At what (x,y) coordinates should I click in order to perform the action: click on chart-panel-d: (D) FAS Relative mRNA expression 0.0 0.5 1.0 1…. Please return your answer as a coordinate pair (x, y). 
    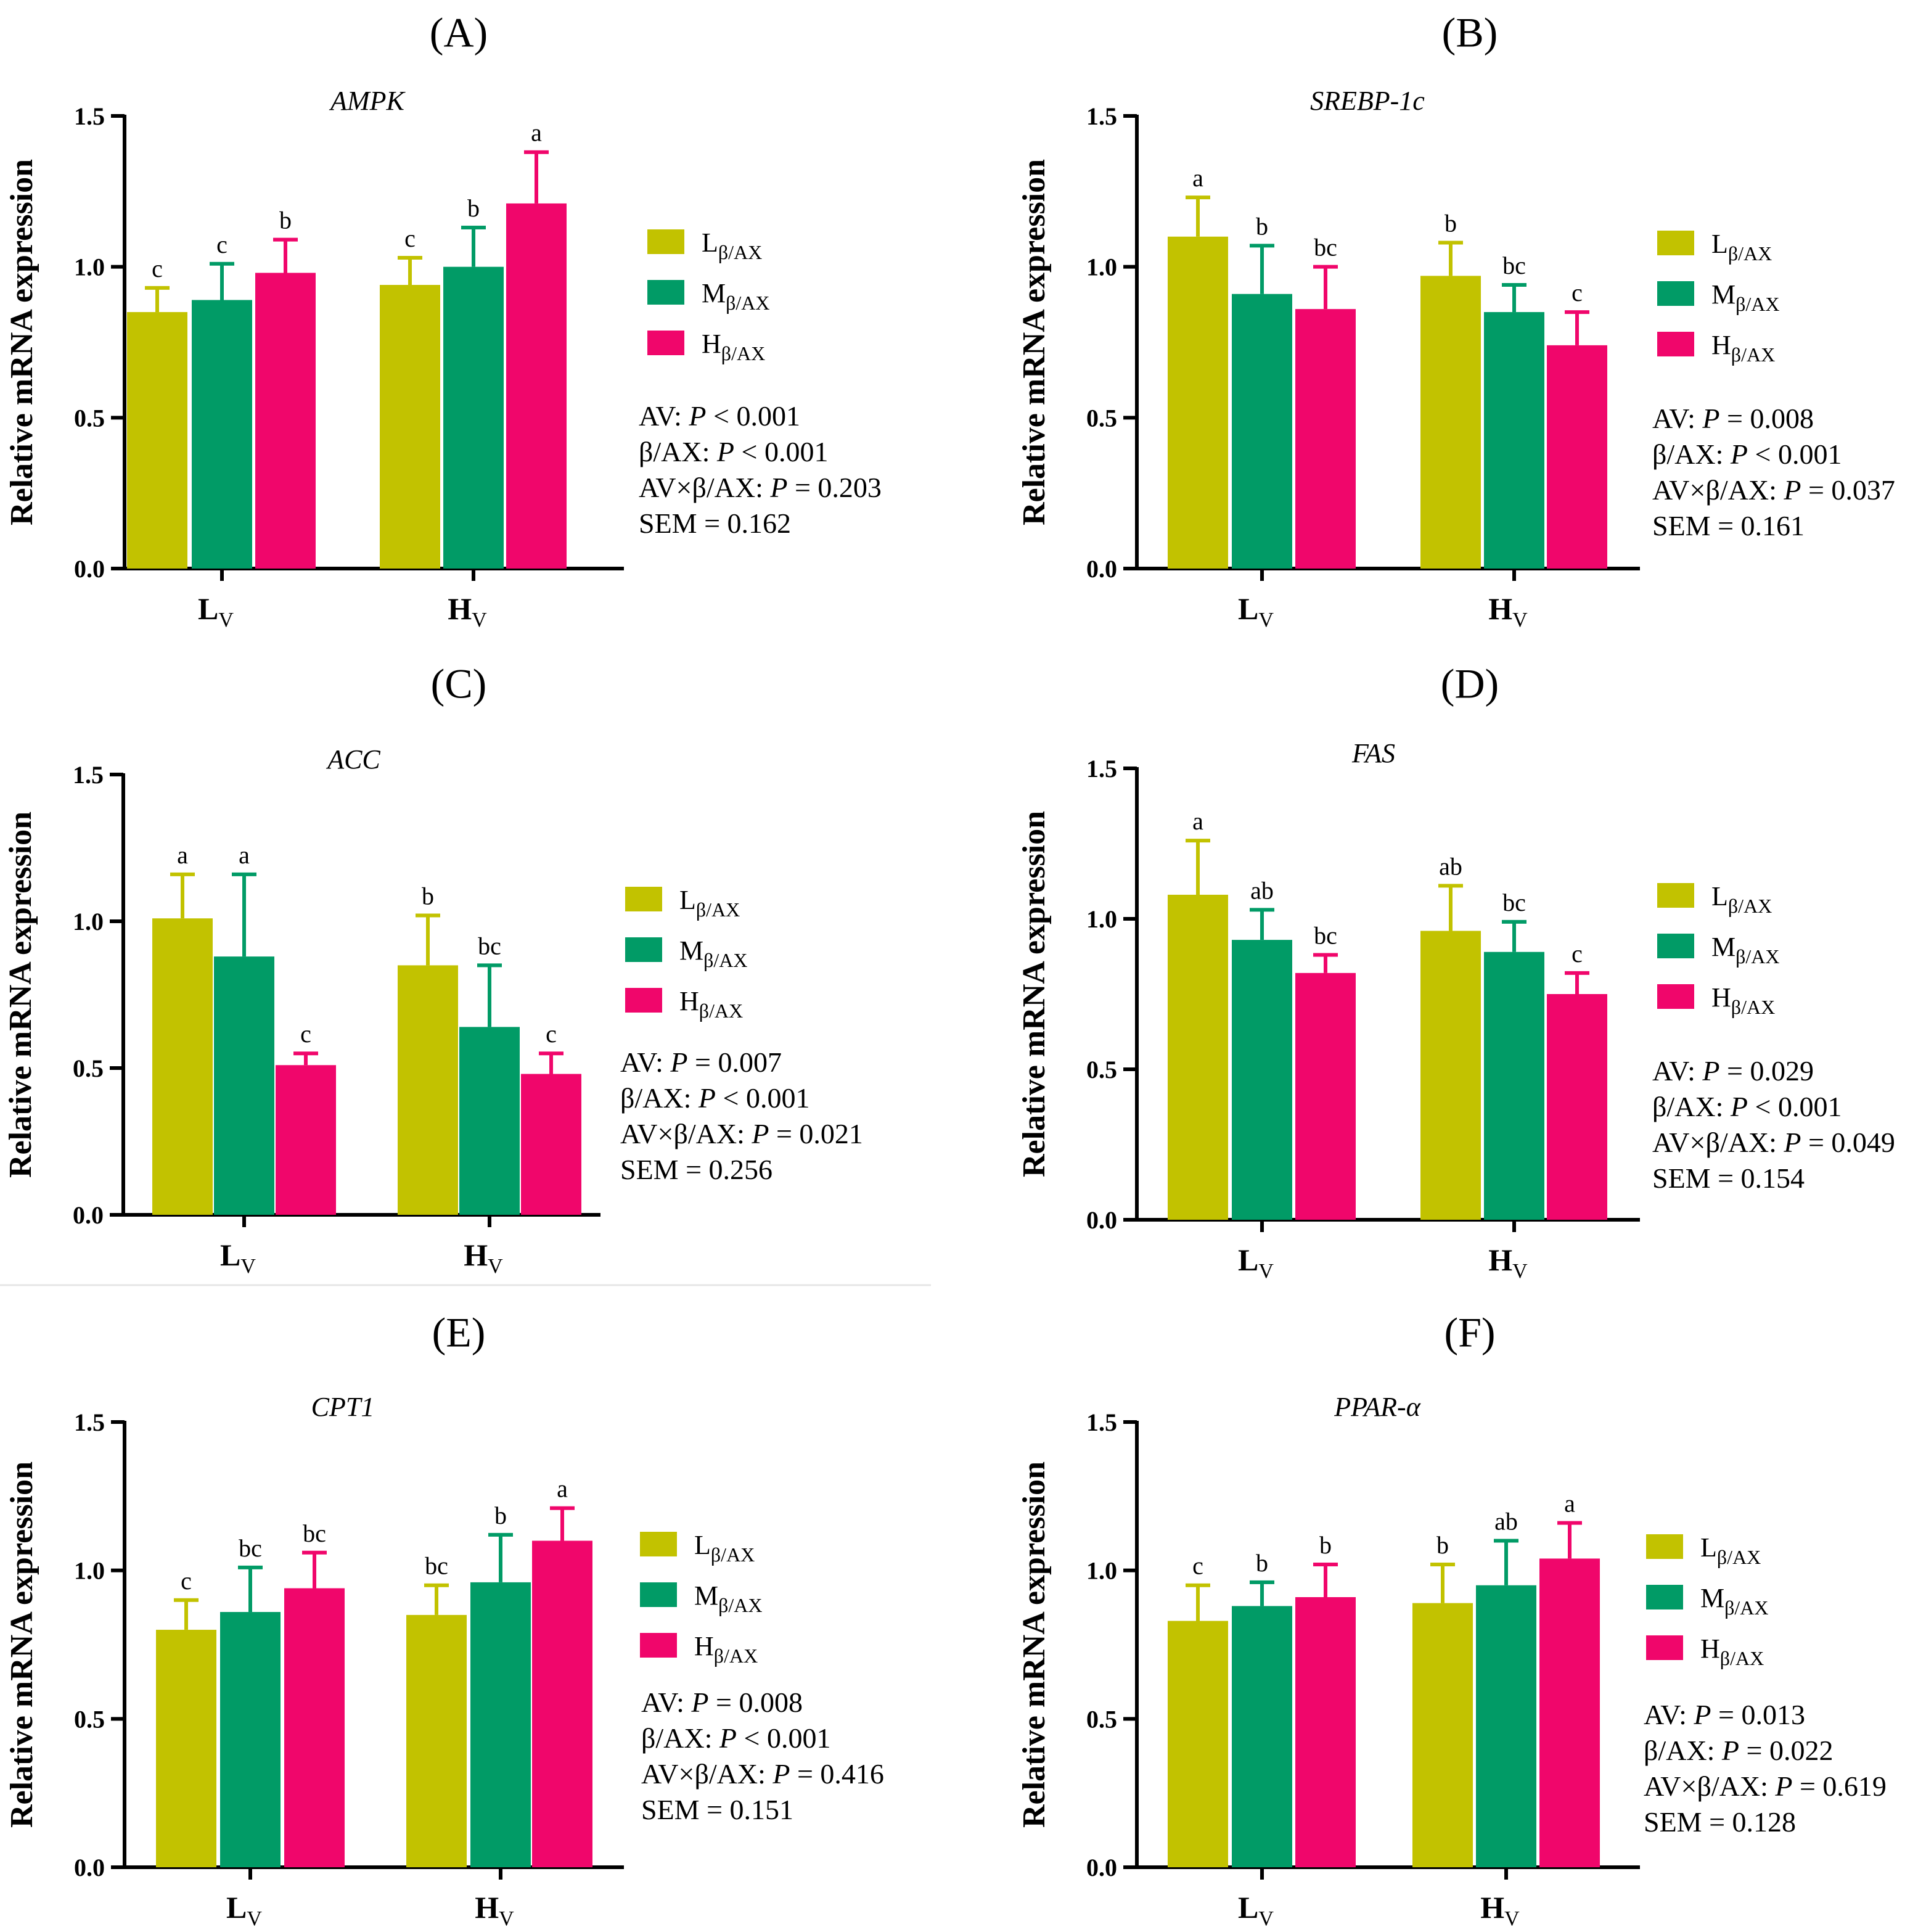
    Looking at the image, I should click on (1456, 971).